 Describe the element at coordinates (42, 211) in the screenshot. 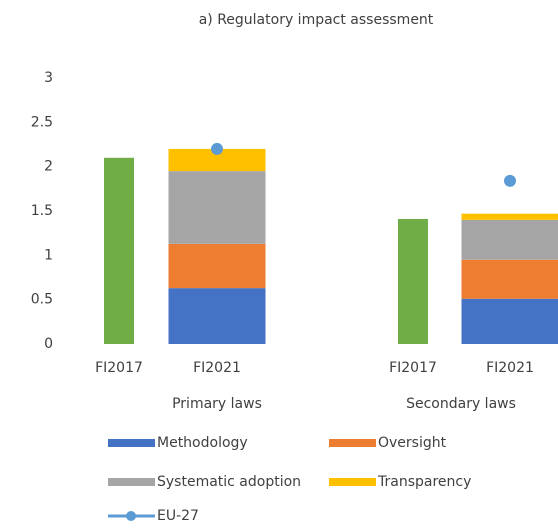

I see `y-tick-label: 1.5` at that location.